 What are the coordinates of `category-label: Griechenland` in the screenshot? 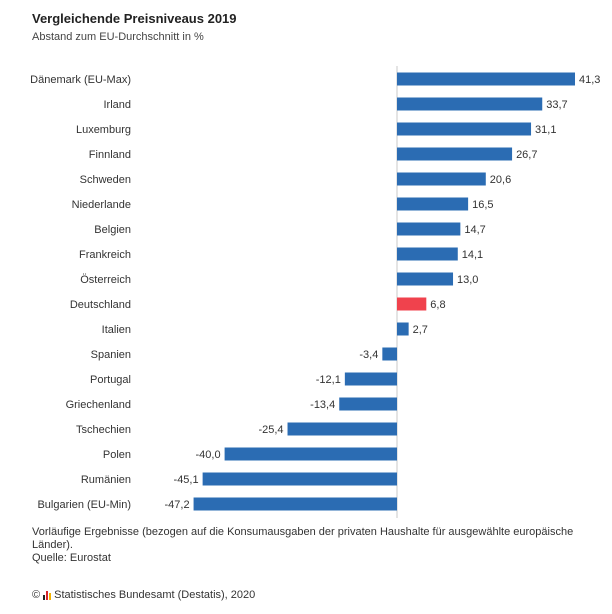 It's located at (98, 405).